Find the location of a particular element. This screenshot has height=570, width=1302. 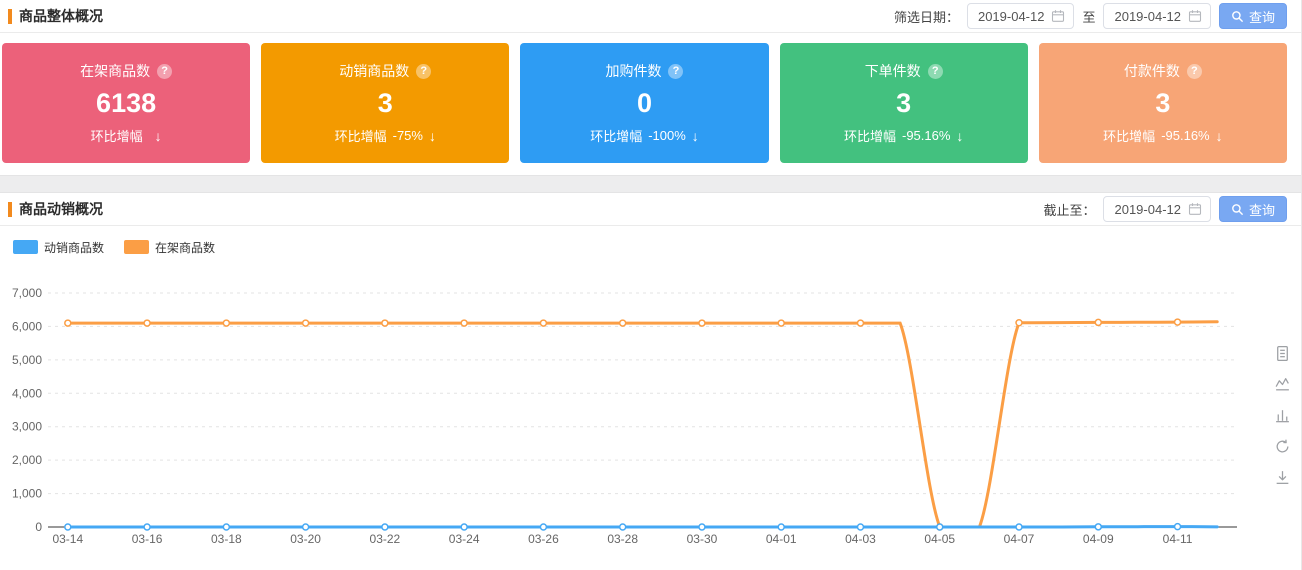

kpi-delta-value: -100% is located at coordinates (667, 135).